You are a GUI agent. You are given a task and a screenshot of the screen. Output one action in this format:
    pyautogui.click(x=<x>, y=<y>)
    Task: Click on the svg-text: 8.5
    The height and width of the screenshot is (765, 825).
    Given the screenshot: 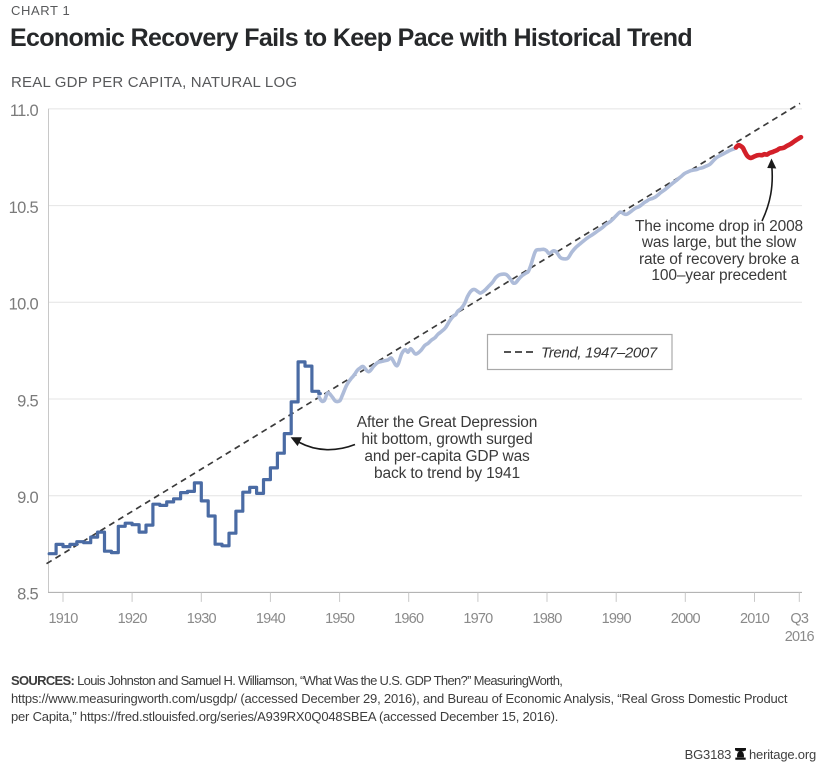 What is the action you would take?
    pyautogui.click(x=27, y=595)
    